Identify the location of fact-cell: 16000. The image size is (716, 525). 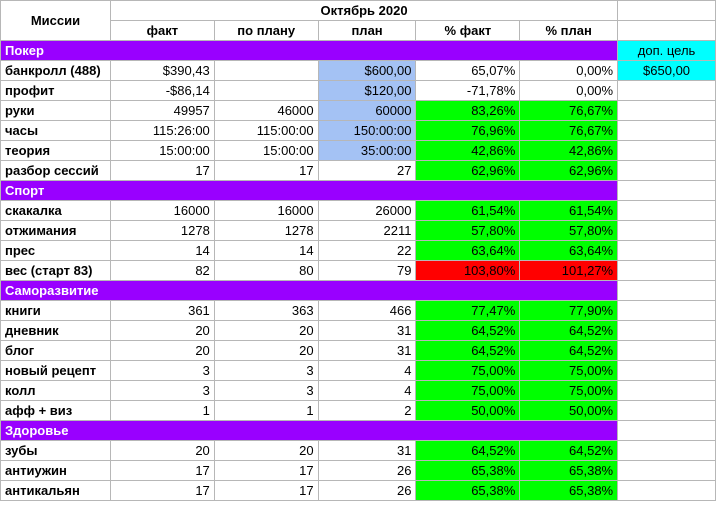
(162, 210).